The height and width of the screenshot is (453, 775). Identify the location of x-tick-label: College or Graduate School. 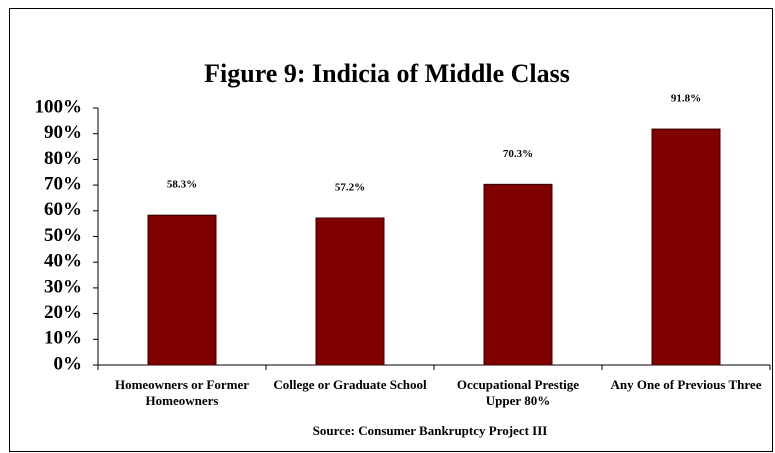
(350, 384).